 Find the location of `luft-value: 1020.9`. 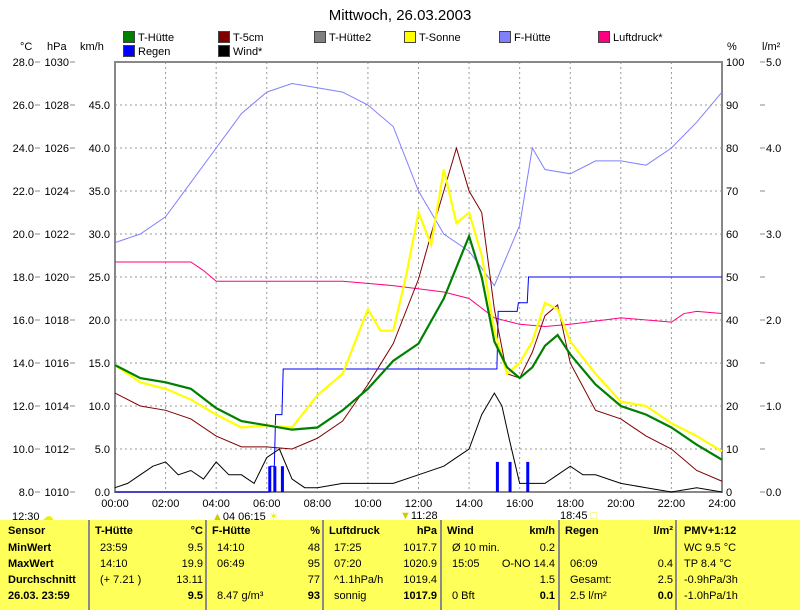

luft-value: 1020.9 is located at coordinates (420, 564).